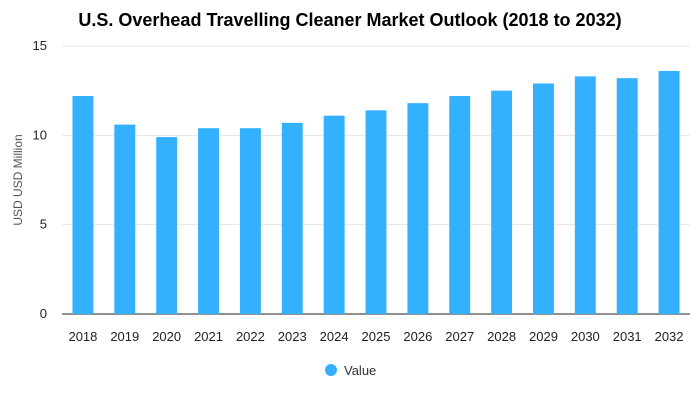 This screenshot has height=400, width=700. What do you see at coordinates (250, 336) in the screenshot?
I see `x-tick-label: 2022` at bounding box center [250, 336].